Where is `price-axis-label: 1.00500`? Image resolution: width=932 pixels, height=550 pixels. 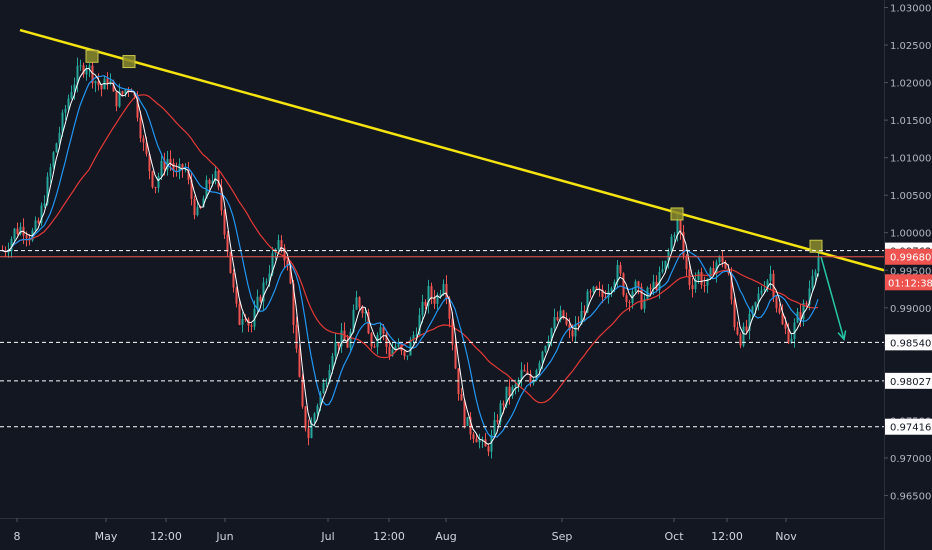
price-axis-label: 1.00500 is located at coordinates (910, 196).